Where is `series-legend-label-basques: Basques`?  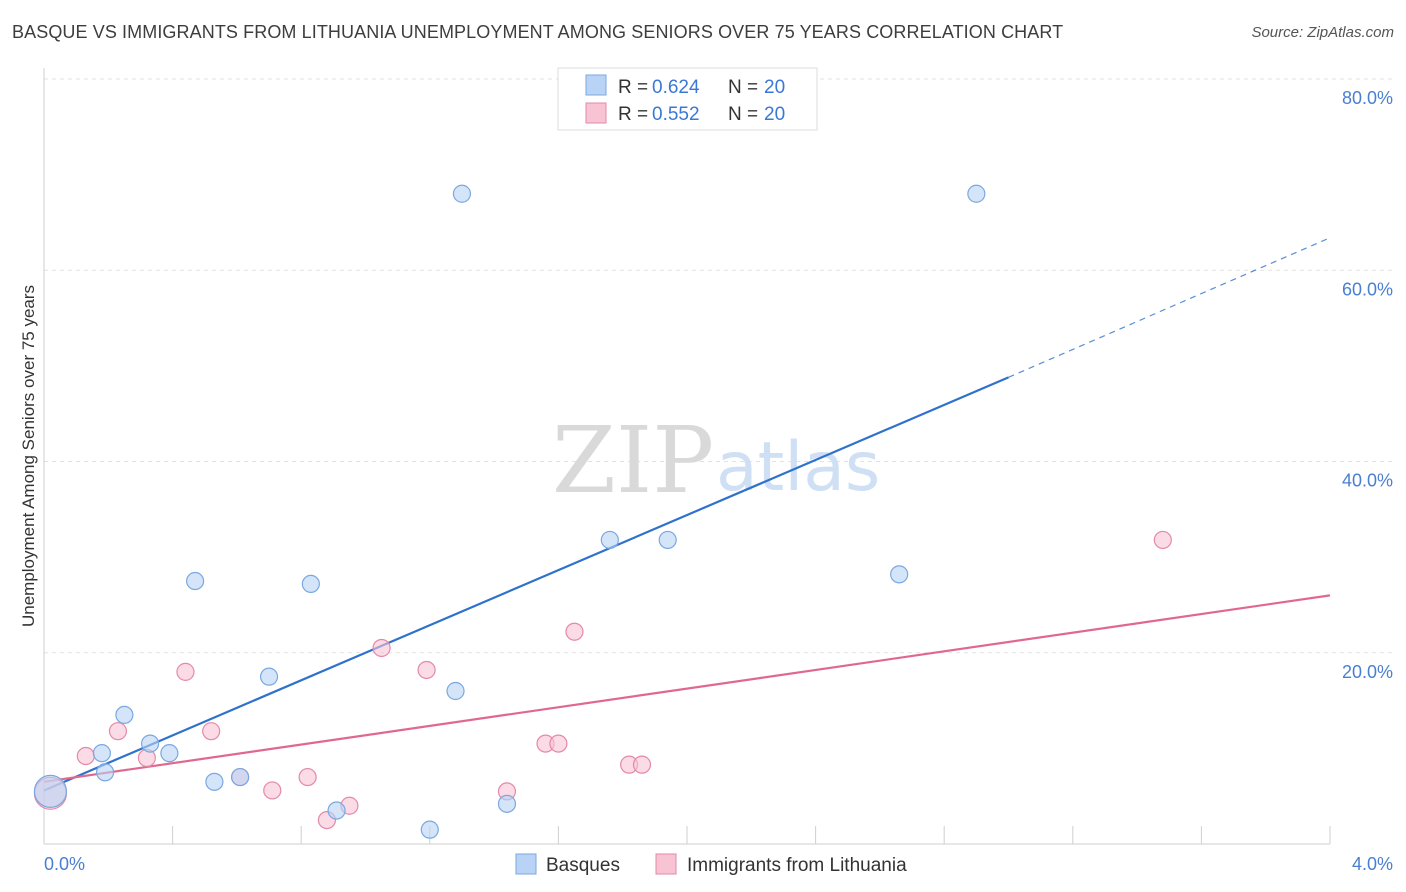 series-legend-label-basques: Basques is located at coordinates (583, 865).